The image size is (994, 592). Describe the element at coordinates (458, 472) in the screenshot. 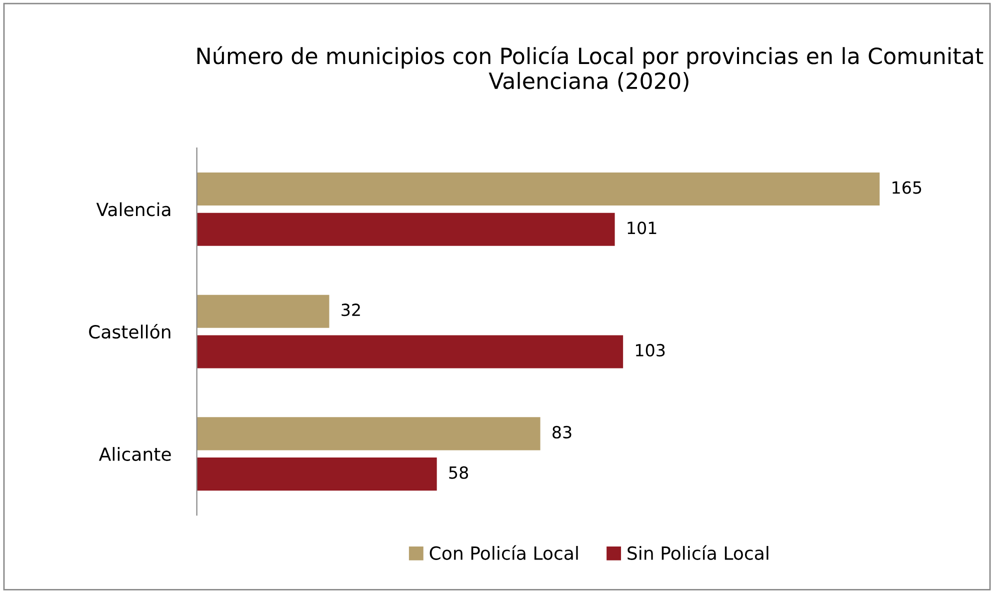

I see `data-label: 58` at that location.